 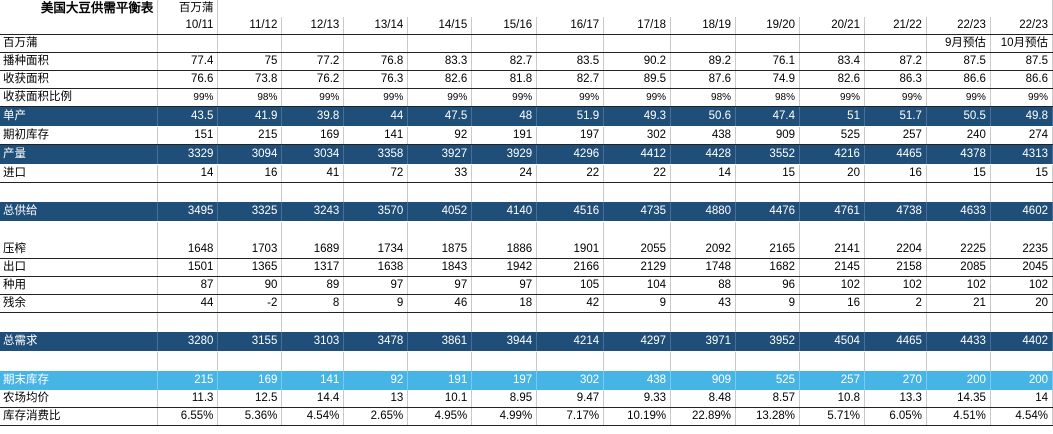 I want to click on value-cell: 2085, so click(x=958, y=267).